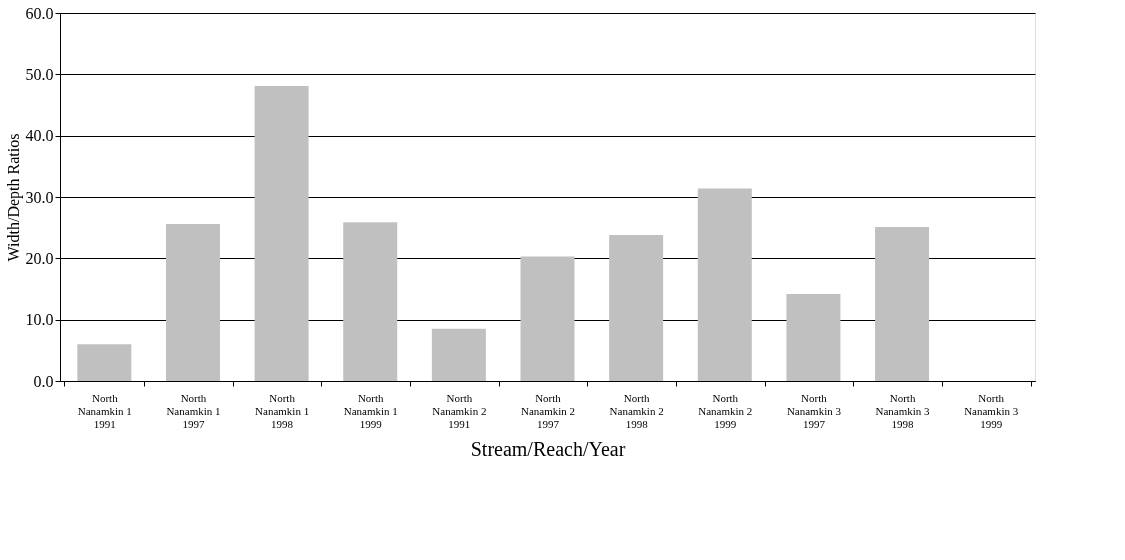 This screenshot has width=1125, height=560. Describe the element at coordinates (193, 410) in the screenshot. I see `x-tick-label: North Nanamkin 1 1997` at that location.